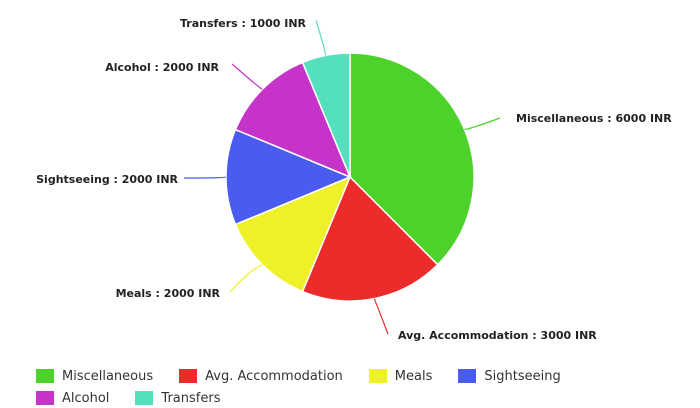 The width and height of the screenshot is (700, 408). I want to click on connector-line-avg-accommodation, so click(381, 316).